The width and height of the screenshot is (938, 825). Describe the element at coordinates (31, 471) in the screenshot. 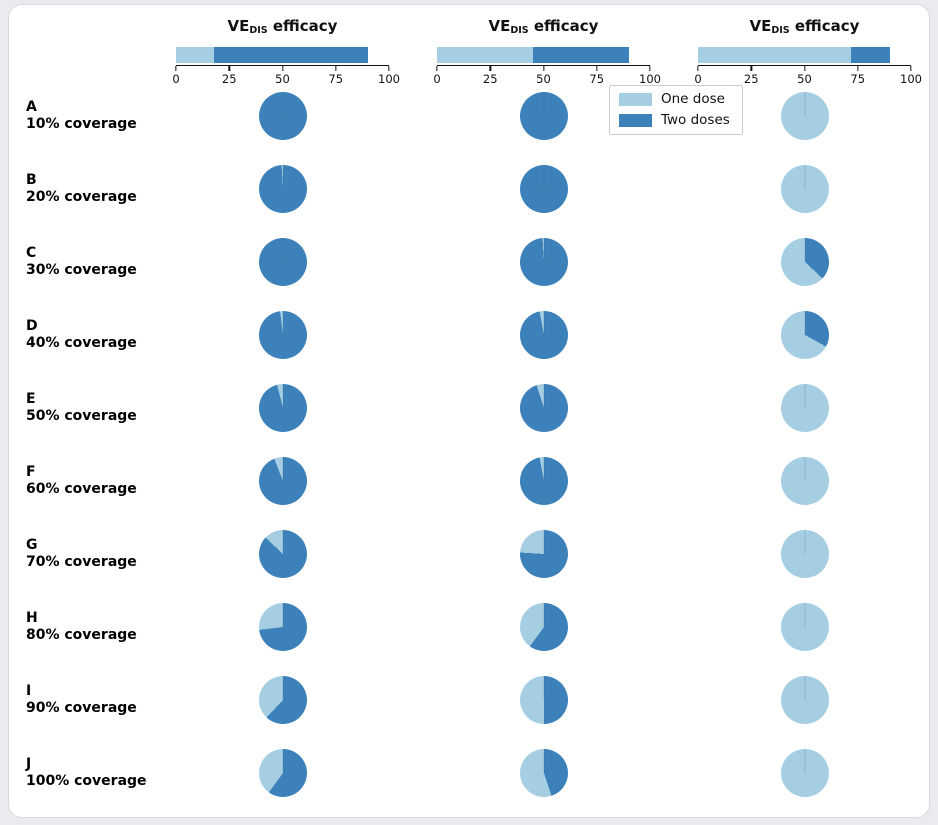

I see `panel-letter: F` at that location.